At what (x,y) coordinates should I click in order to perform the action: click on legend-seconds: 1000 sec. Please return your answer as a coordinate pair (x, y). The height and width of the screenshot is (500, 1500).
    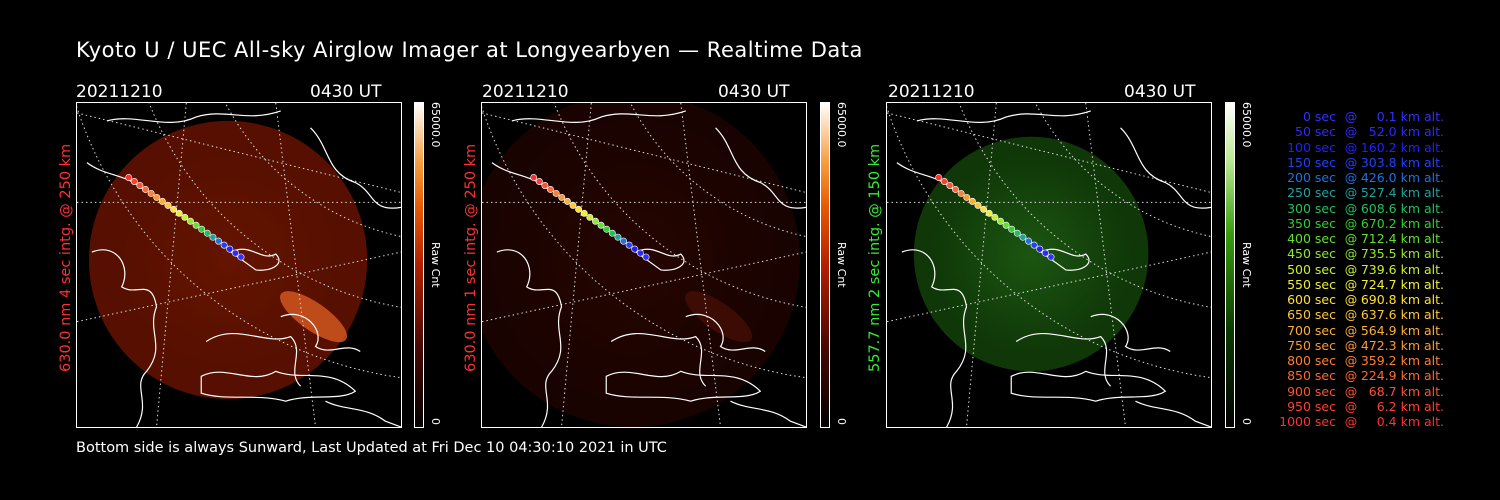
    Looking at the image, I should click on (1307, 421).